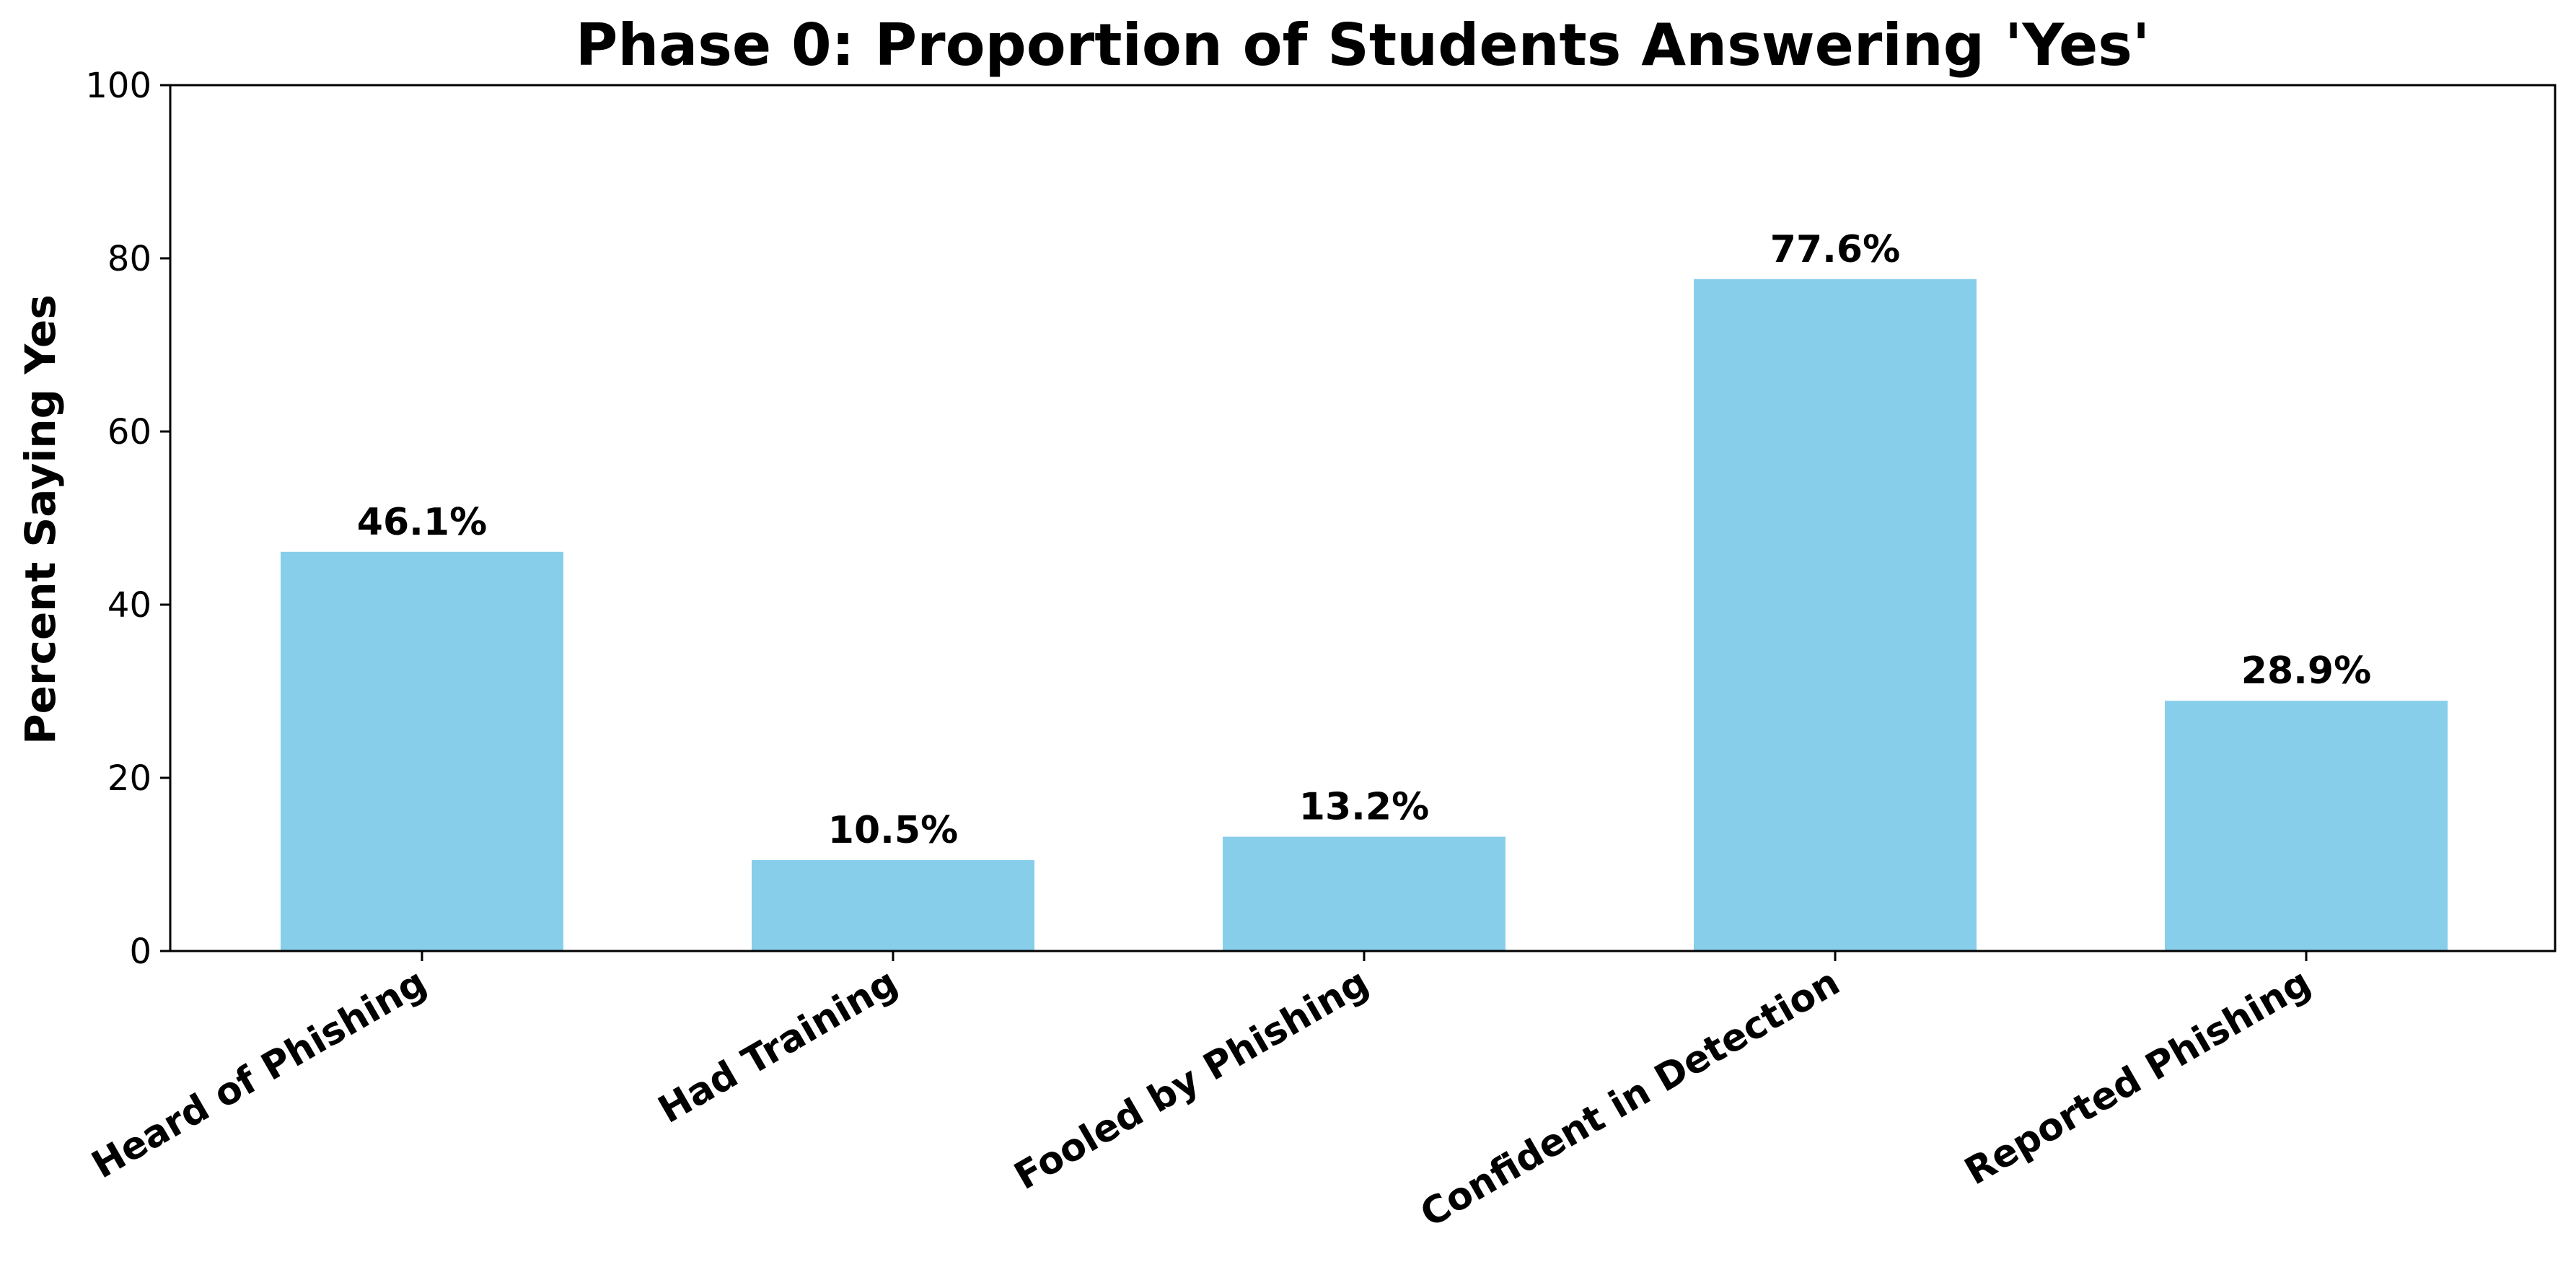 The height and width of the screenshot is (1275, 2576). What do you see at coordinates (2138, 1077) in the screenshot?
I see `x-tick-label-4: Reported Phishing` at bounding box center [2138, 1077].